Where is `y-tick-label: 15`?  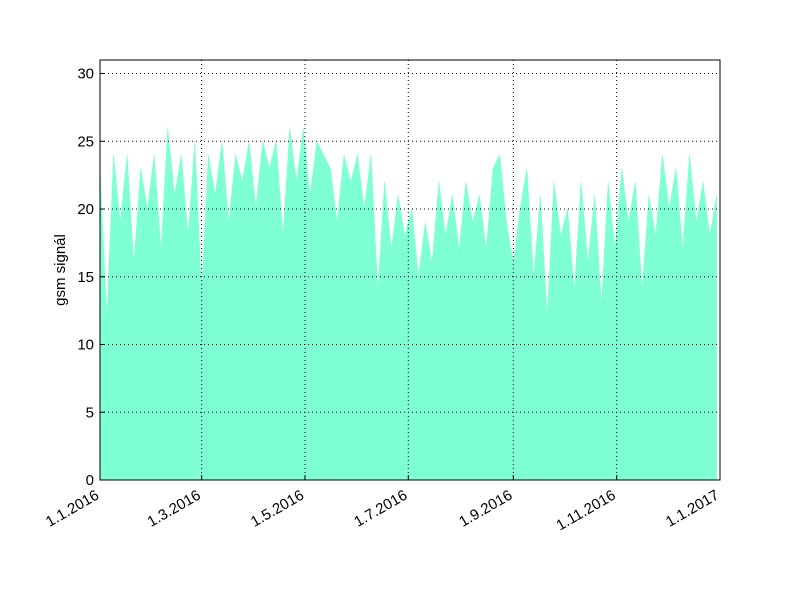
y-tick-label: 15 is located at coordinates (85, 277).